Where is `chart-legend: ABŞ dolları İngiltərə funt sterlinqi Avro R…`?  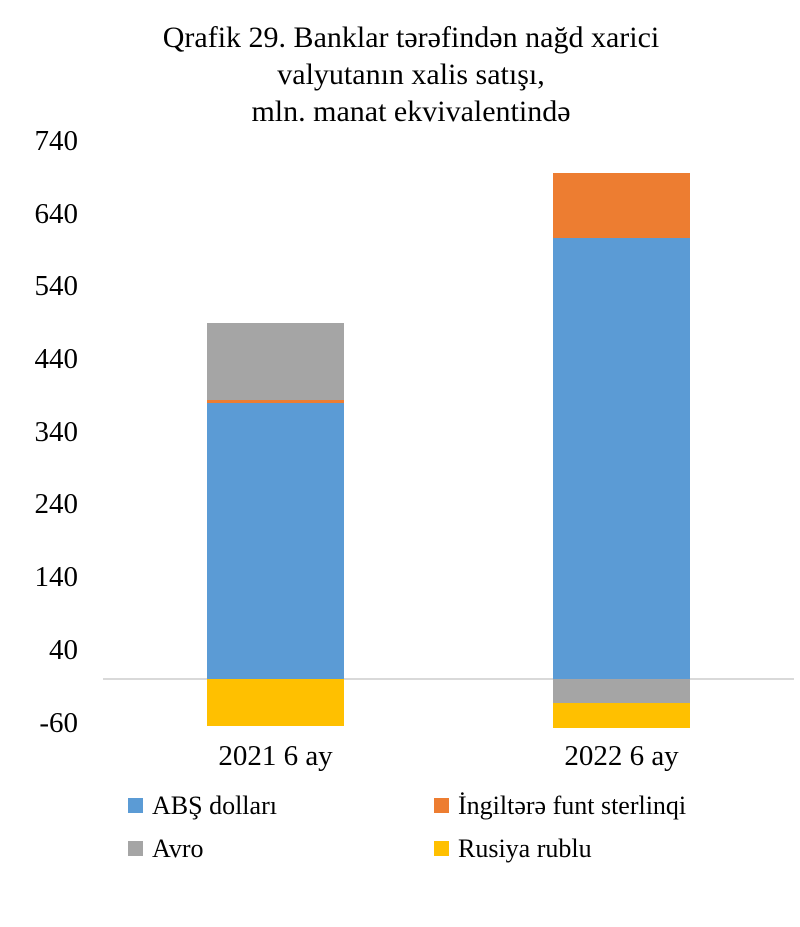 chart-legend: ABŞ dolları İngiltərə funt sterlinqi Avro R… is located at coordinates (407, 827).